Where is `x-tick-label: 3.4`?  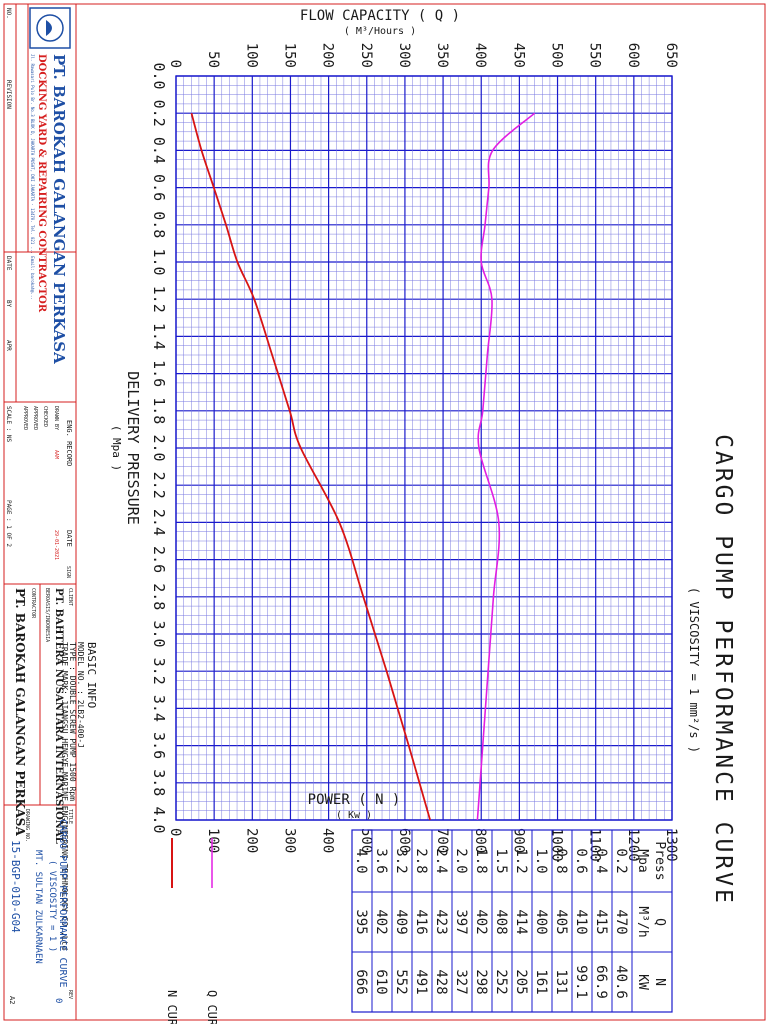 x-tick-label: 3.4 is located at coordinates (159, 708).